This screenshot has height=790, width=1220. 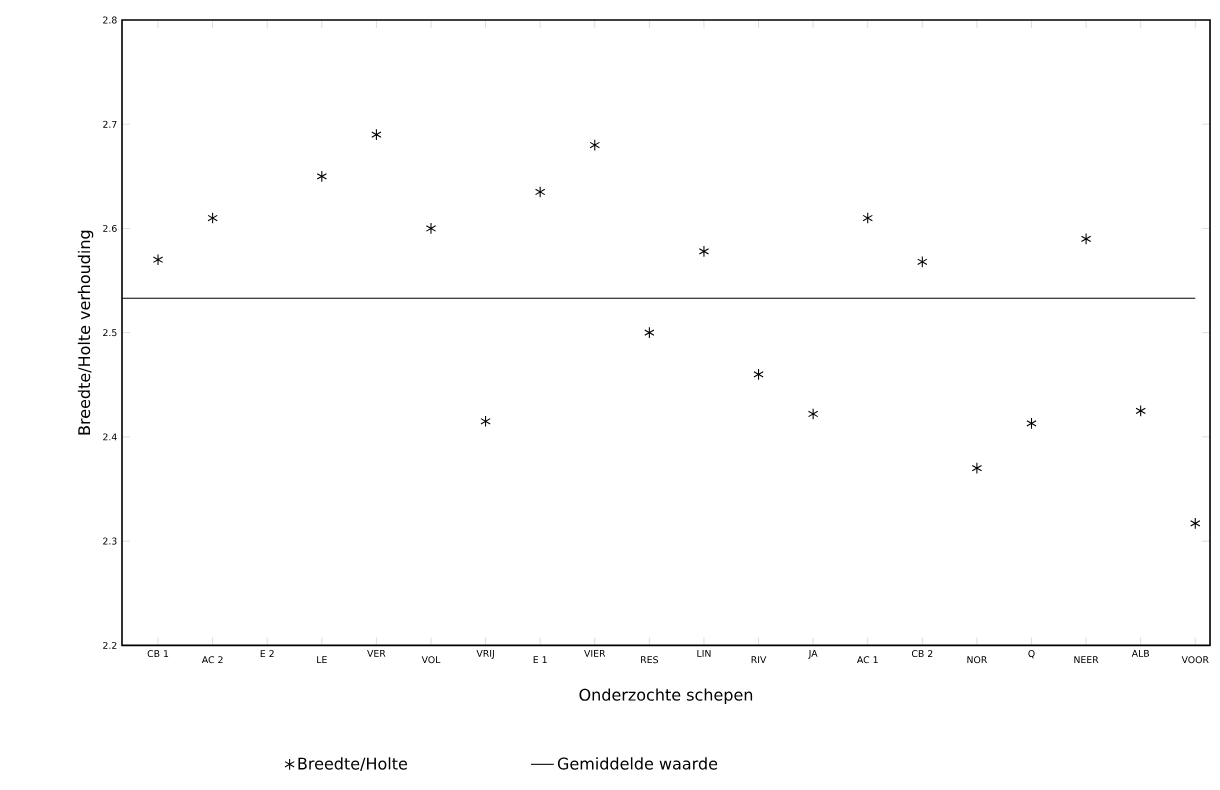 I want to click on x-tick-label: CB 2, so click(x=922, y=654).